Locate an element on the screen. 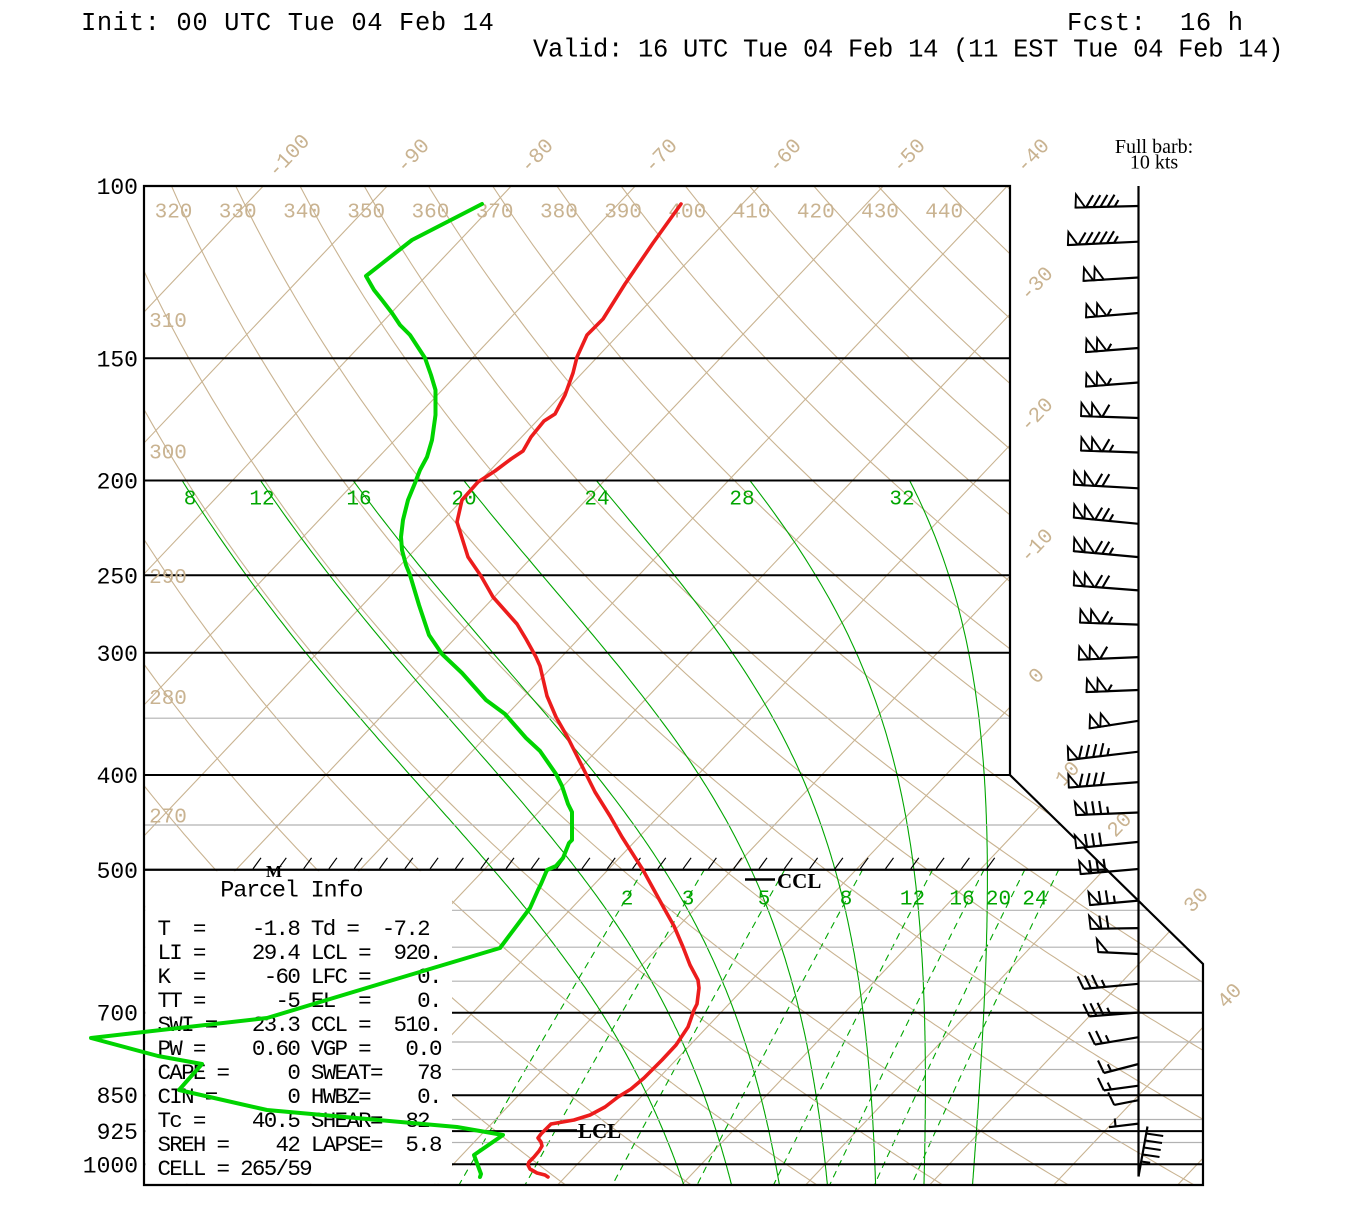 The width and height of the screenshot is (1350, 1205). svg-text: 370 is located at coordinates (495, 213).